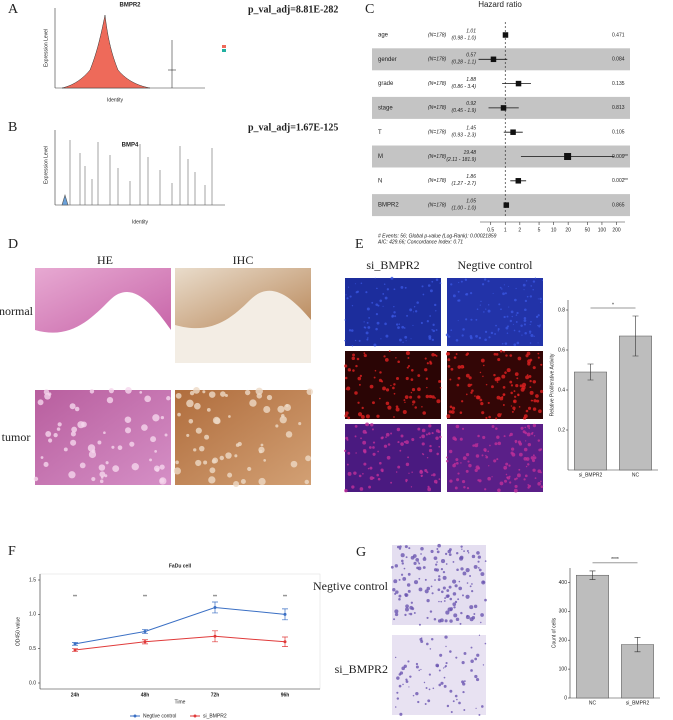 The height and width of the screenshot is (720, 673). Describe the element at coordinates (180, 625) in the screenshot. I see `series-line` at that location.